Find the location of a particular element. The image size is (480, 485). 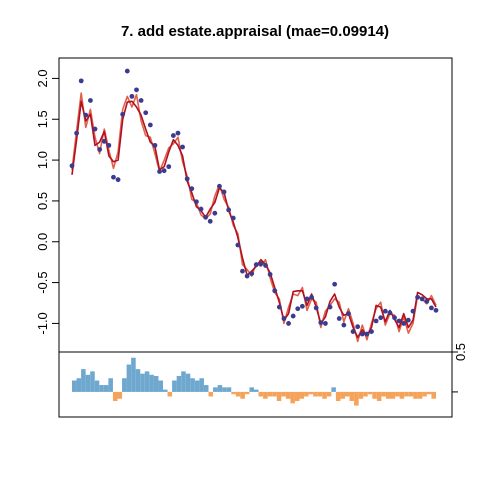

residual-y-tick-label: 0.5 is located at coordinates (460, 352).